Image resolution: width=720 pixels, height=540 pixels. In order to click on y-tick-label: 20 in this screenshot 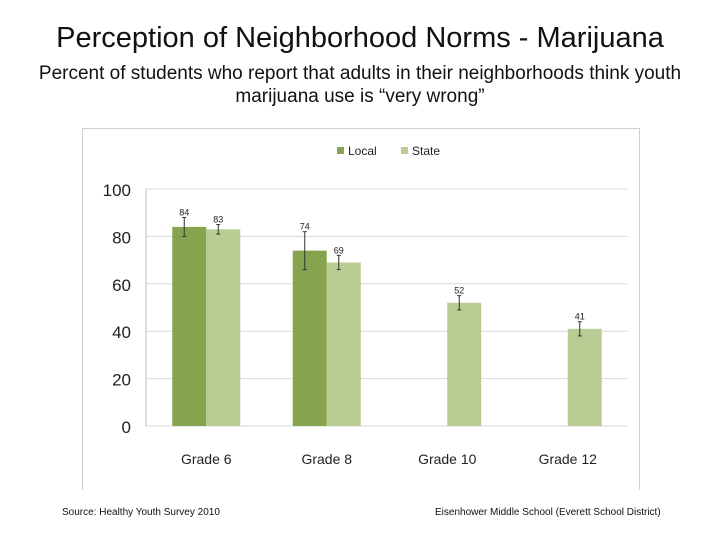, I will do `click(121, 380)`.